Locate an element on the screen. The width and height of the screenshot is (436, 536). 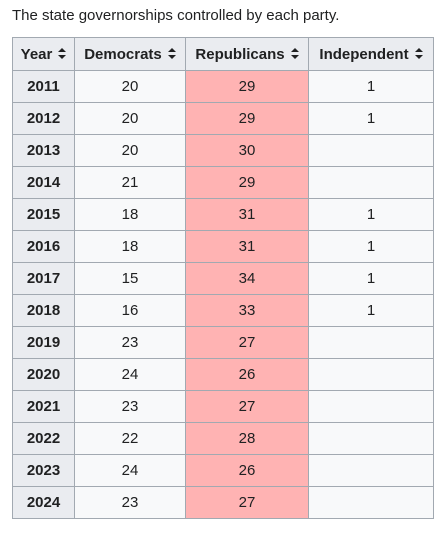
table-row: 2023 24 26 is located at coordinates (223, 470).